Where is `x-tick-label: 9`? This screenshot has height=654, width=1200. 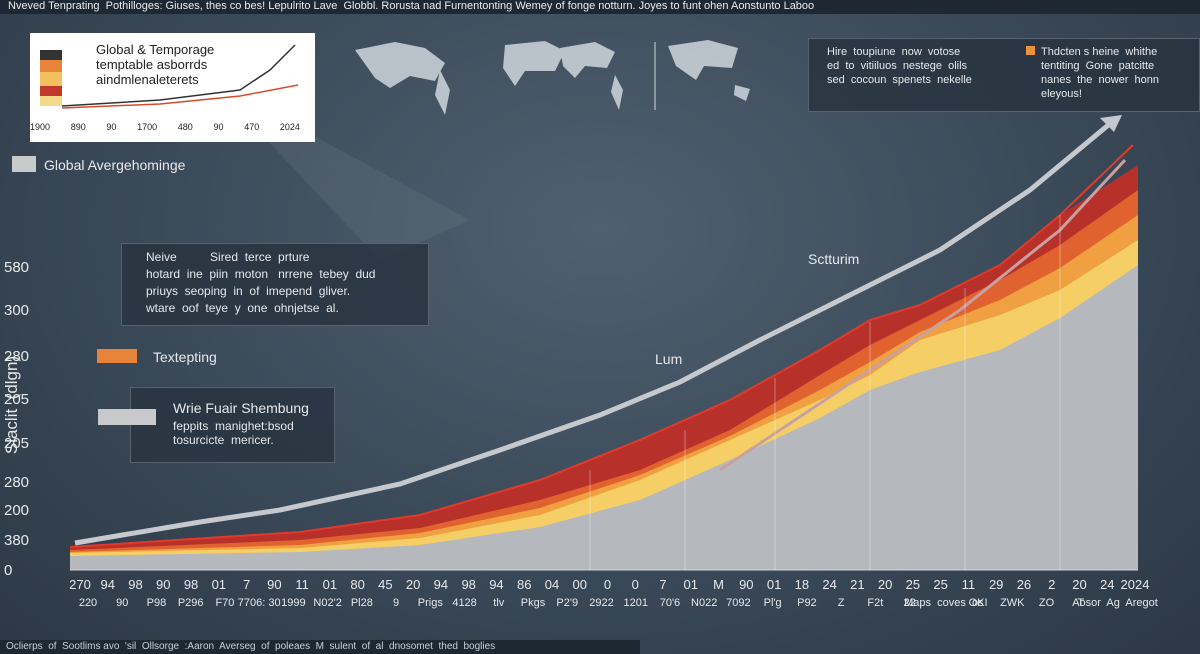
x-tick-label: 9 is located at coordinates (396, 603).